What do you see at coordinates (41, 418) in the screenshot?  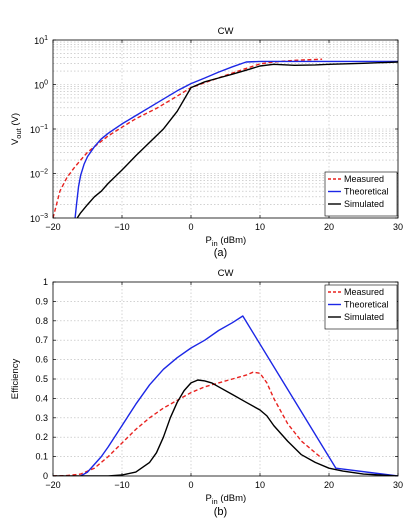 I see `y-tick-label: 0.3` at bounding box center [41, 418].